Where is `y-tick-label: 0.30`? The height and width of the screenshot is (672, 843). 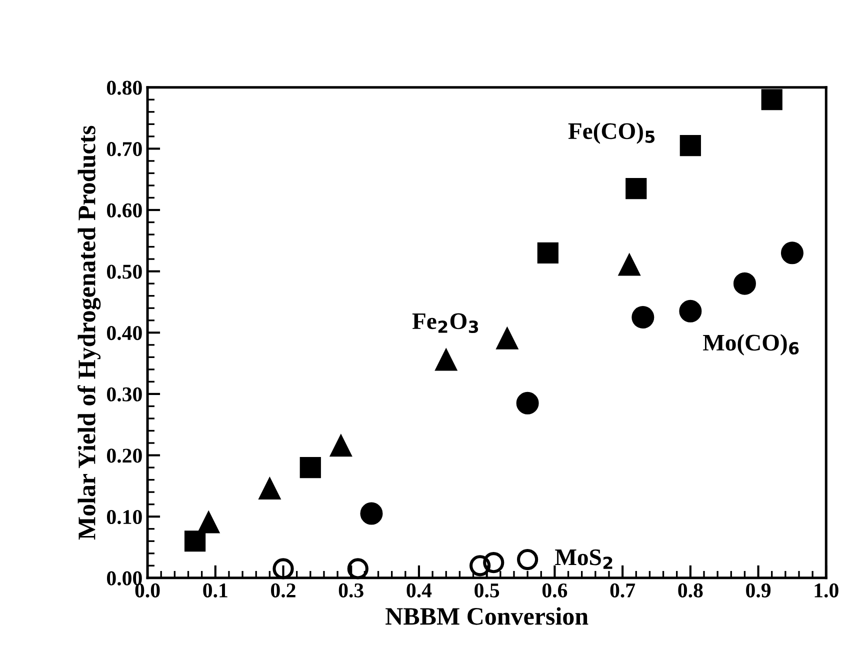 y-tick-label: 0.30 is located at coordinates (124, 394).